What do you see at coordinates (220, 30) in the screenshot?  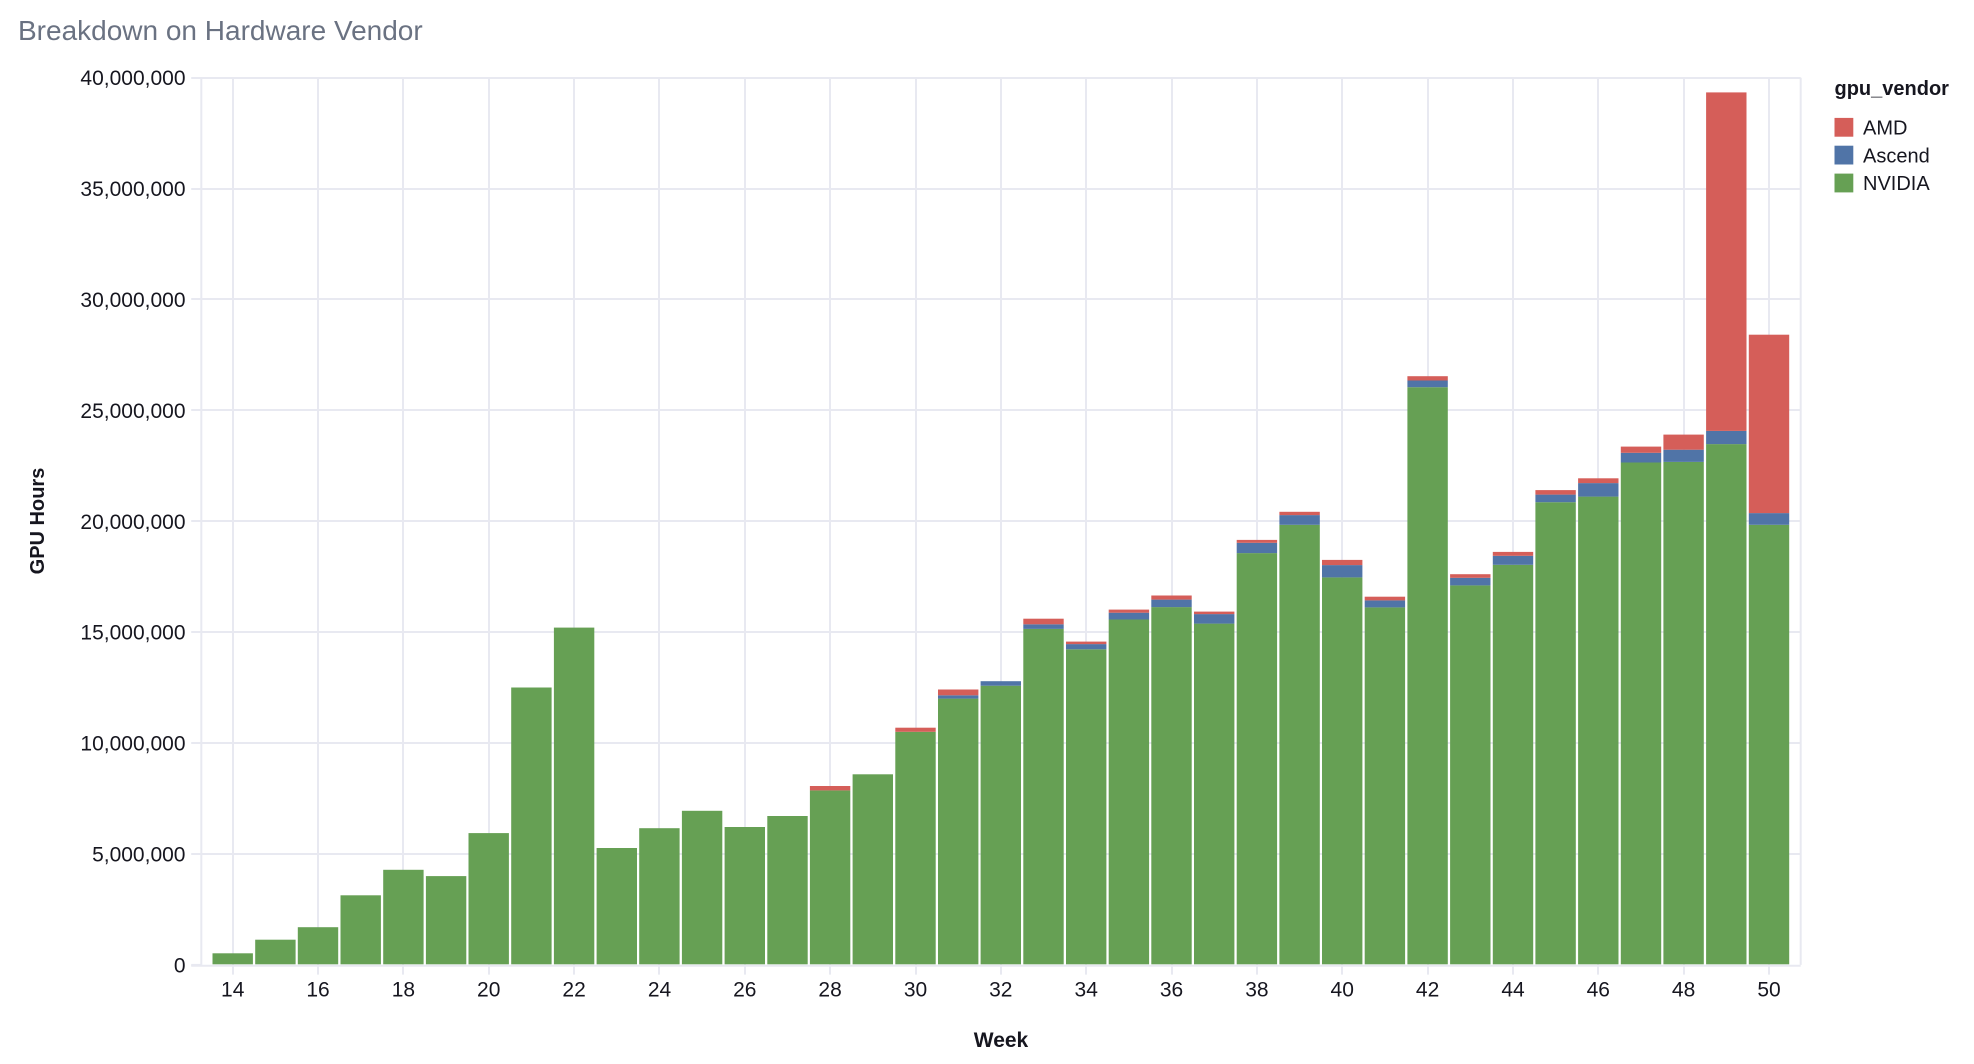 I see `svg-text: Breakdown on Hardware Vendor` at bounding box center [220, 30].